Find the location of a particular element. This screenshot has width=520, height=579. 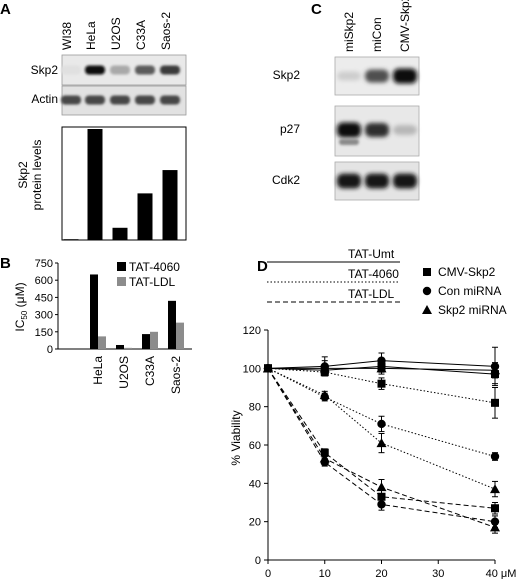

blot-label-p27-c: p27 is located at coordinates (290, 129).